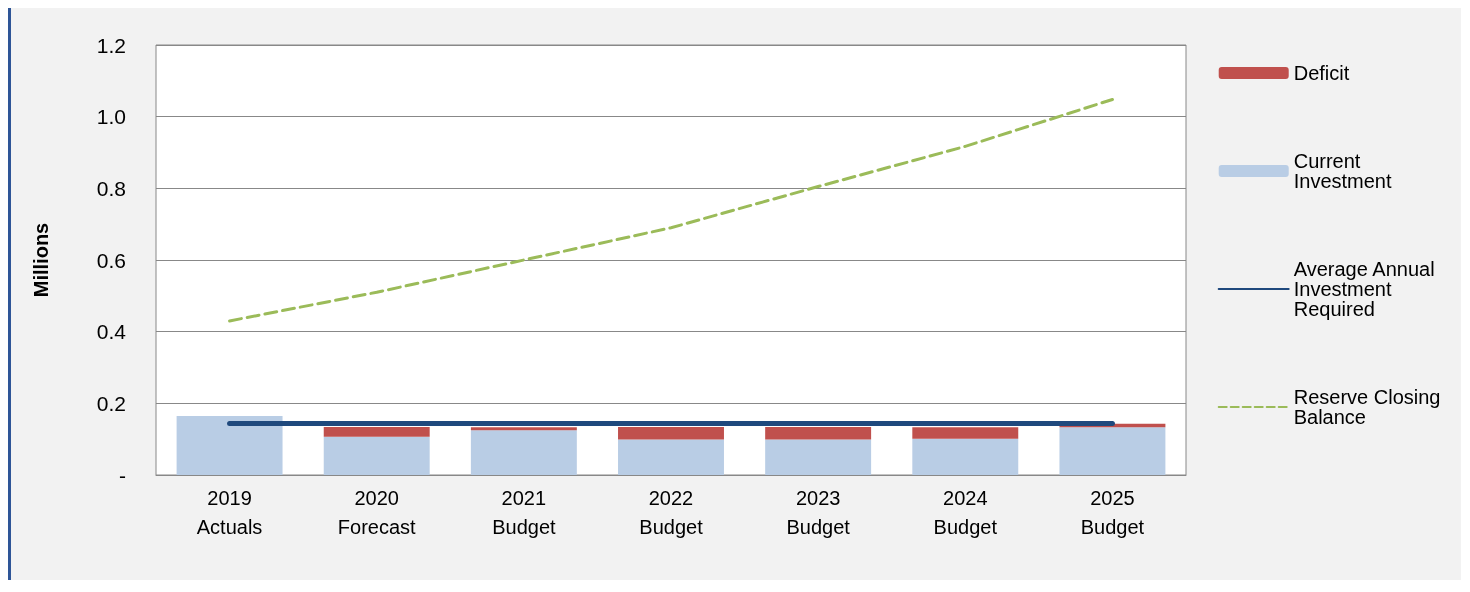 This screenshot has height=592, width=1470. Describe the element at coordinates (111, 45) in the screenshot. I see `y-tick-label: 1.2` at that location.